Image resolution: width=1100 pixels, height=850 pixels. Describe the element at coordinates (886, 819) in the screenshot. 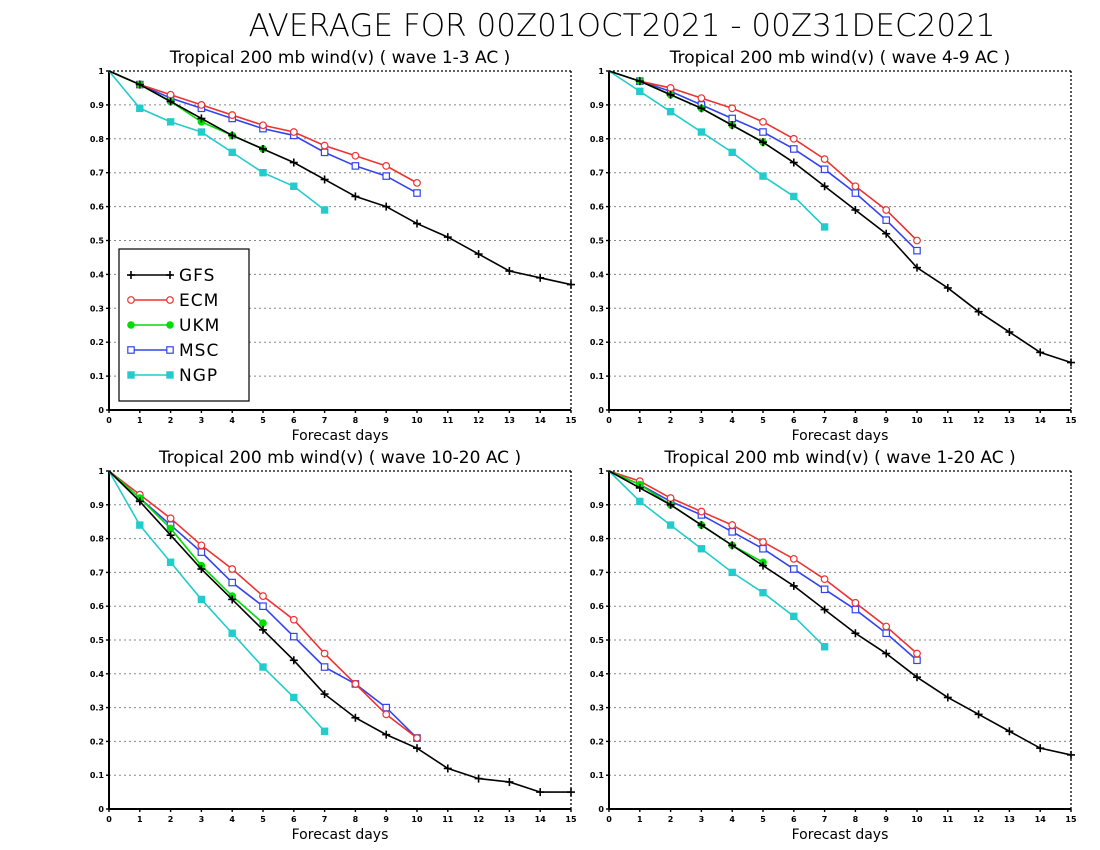

I see `x-tick-label: 9` at that location.